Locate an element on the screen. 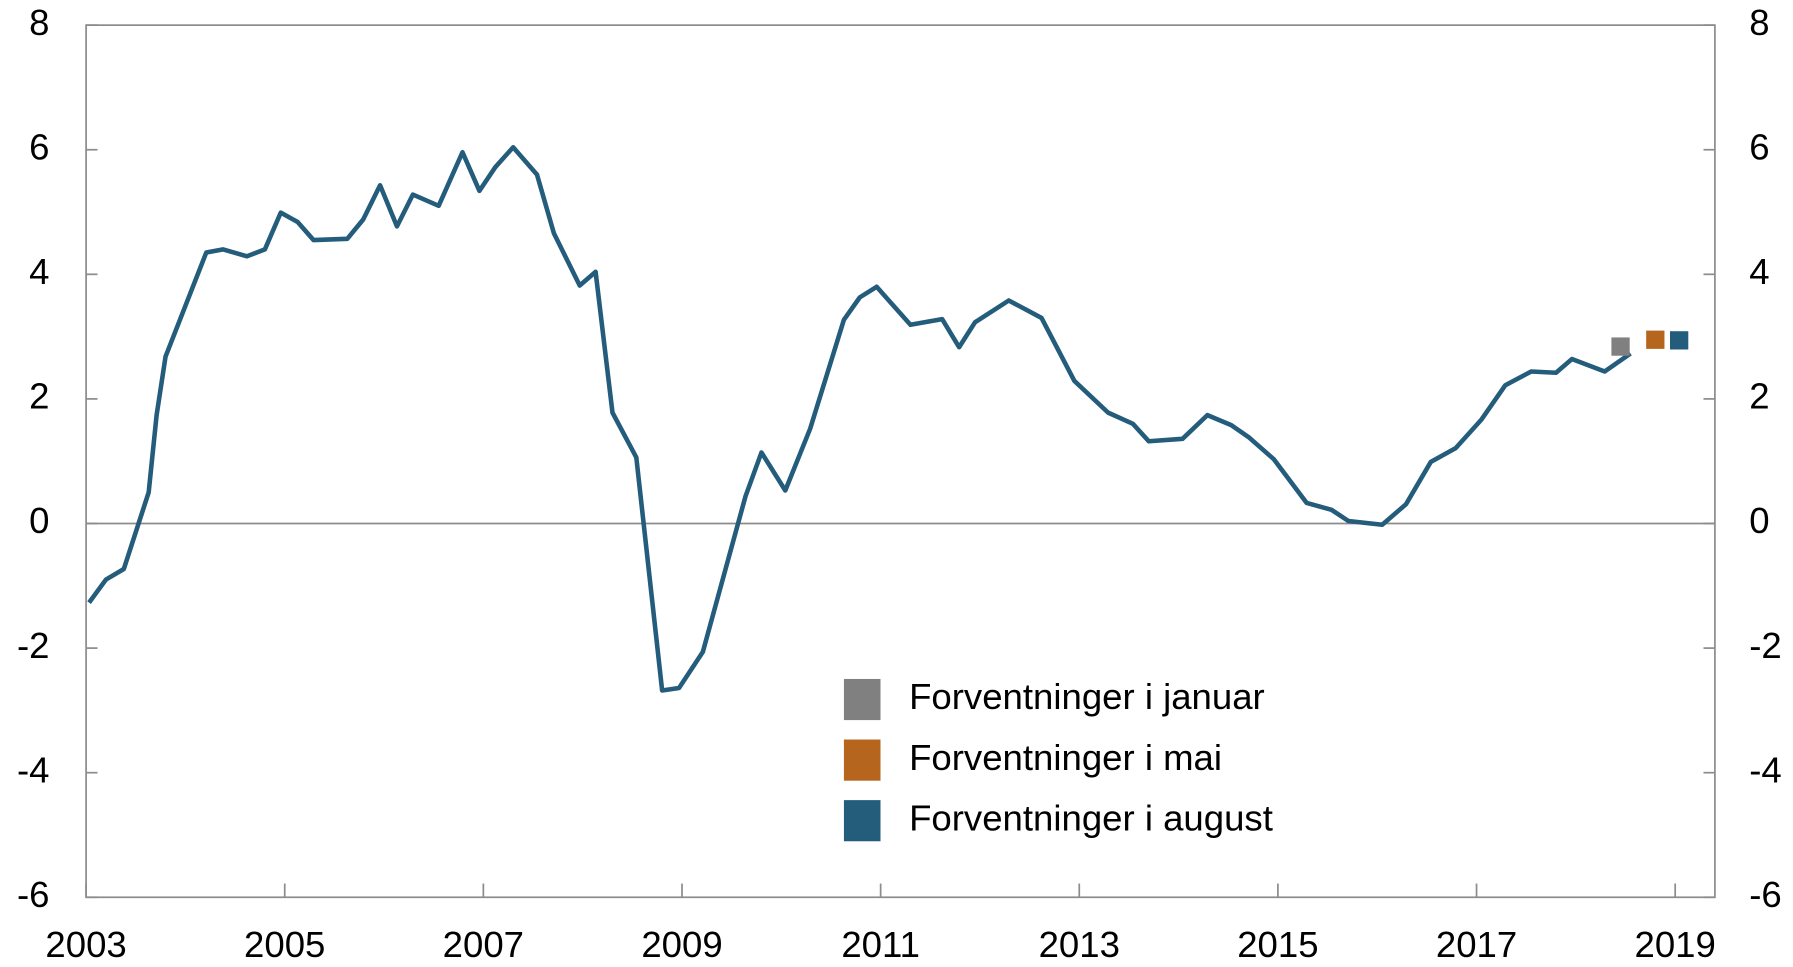  x-tick-label: 2005 is located at coordinates (284, 944).